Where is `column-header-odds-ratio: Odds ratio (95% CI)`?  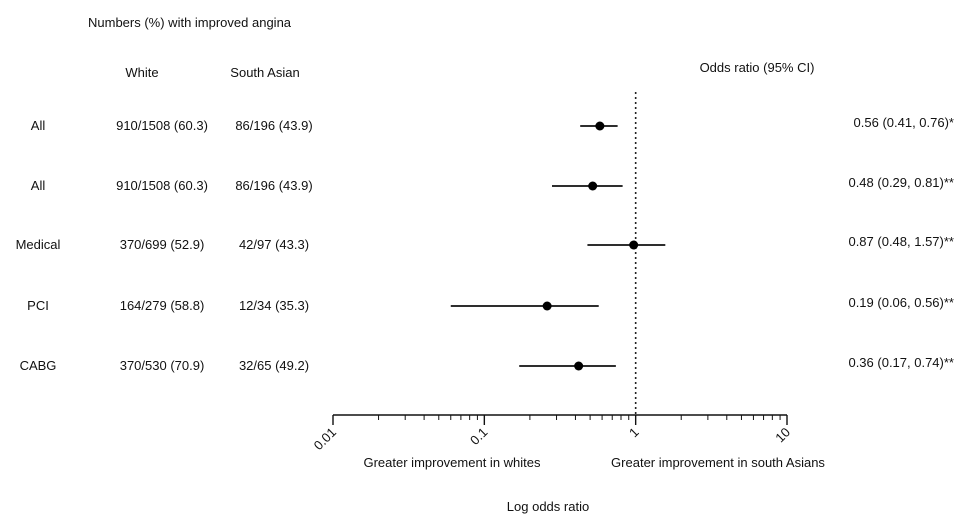
column-header-odds-ratio: Odds ratio (95% CI) is located at coordinates (757, 67).